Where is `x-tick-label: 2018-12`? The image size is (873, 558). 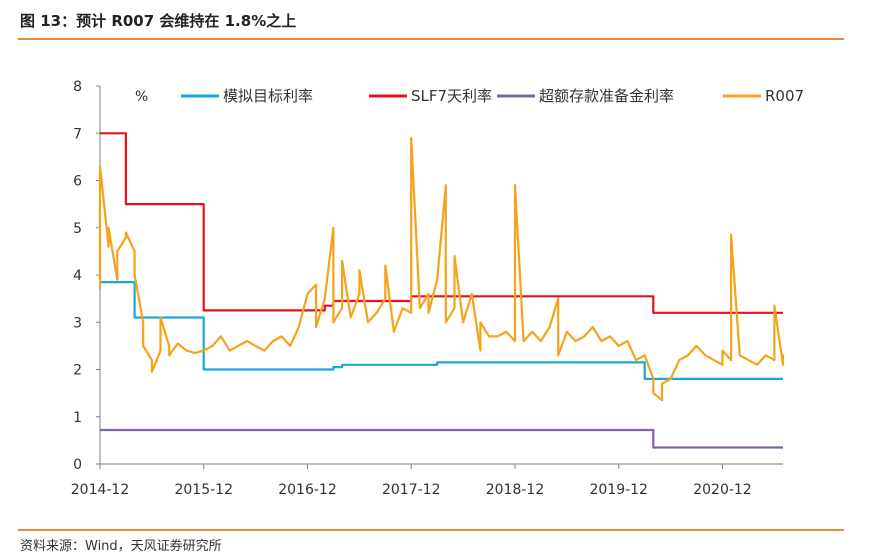 x-tick-label: 2018-12 is located at coordinates (515, 490).